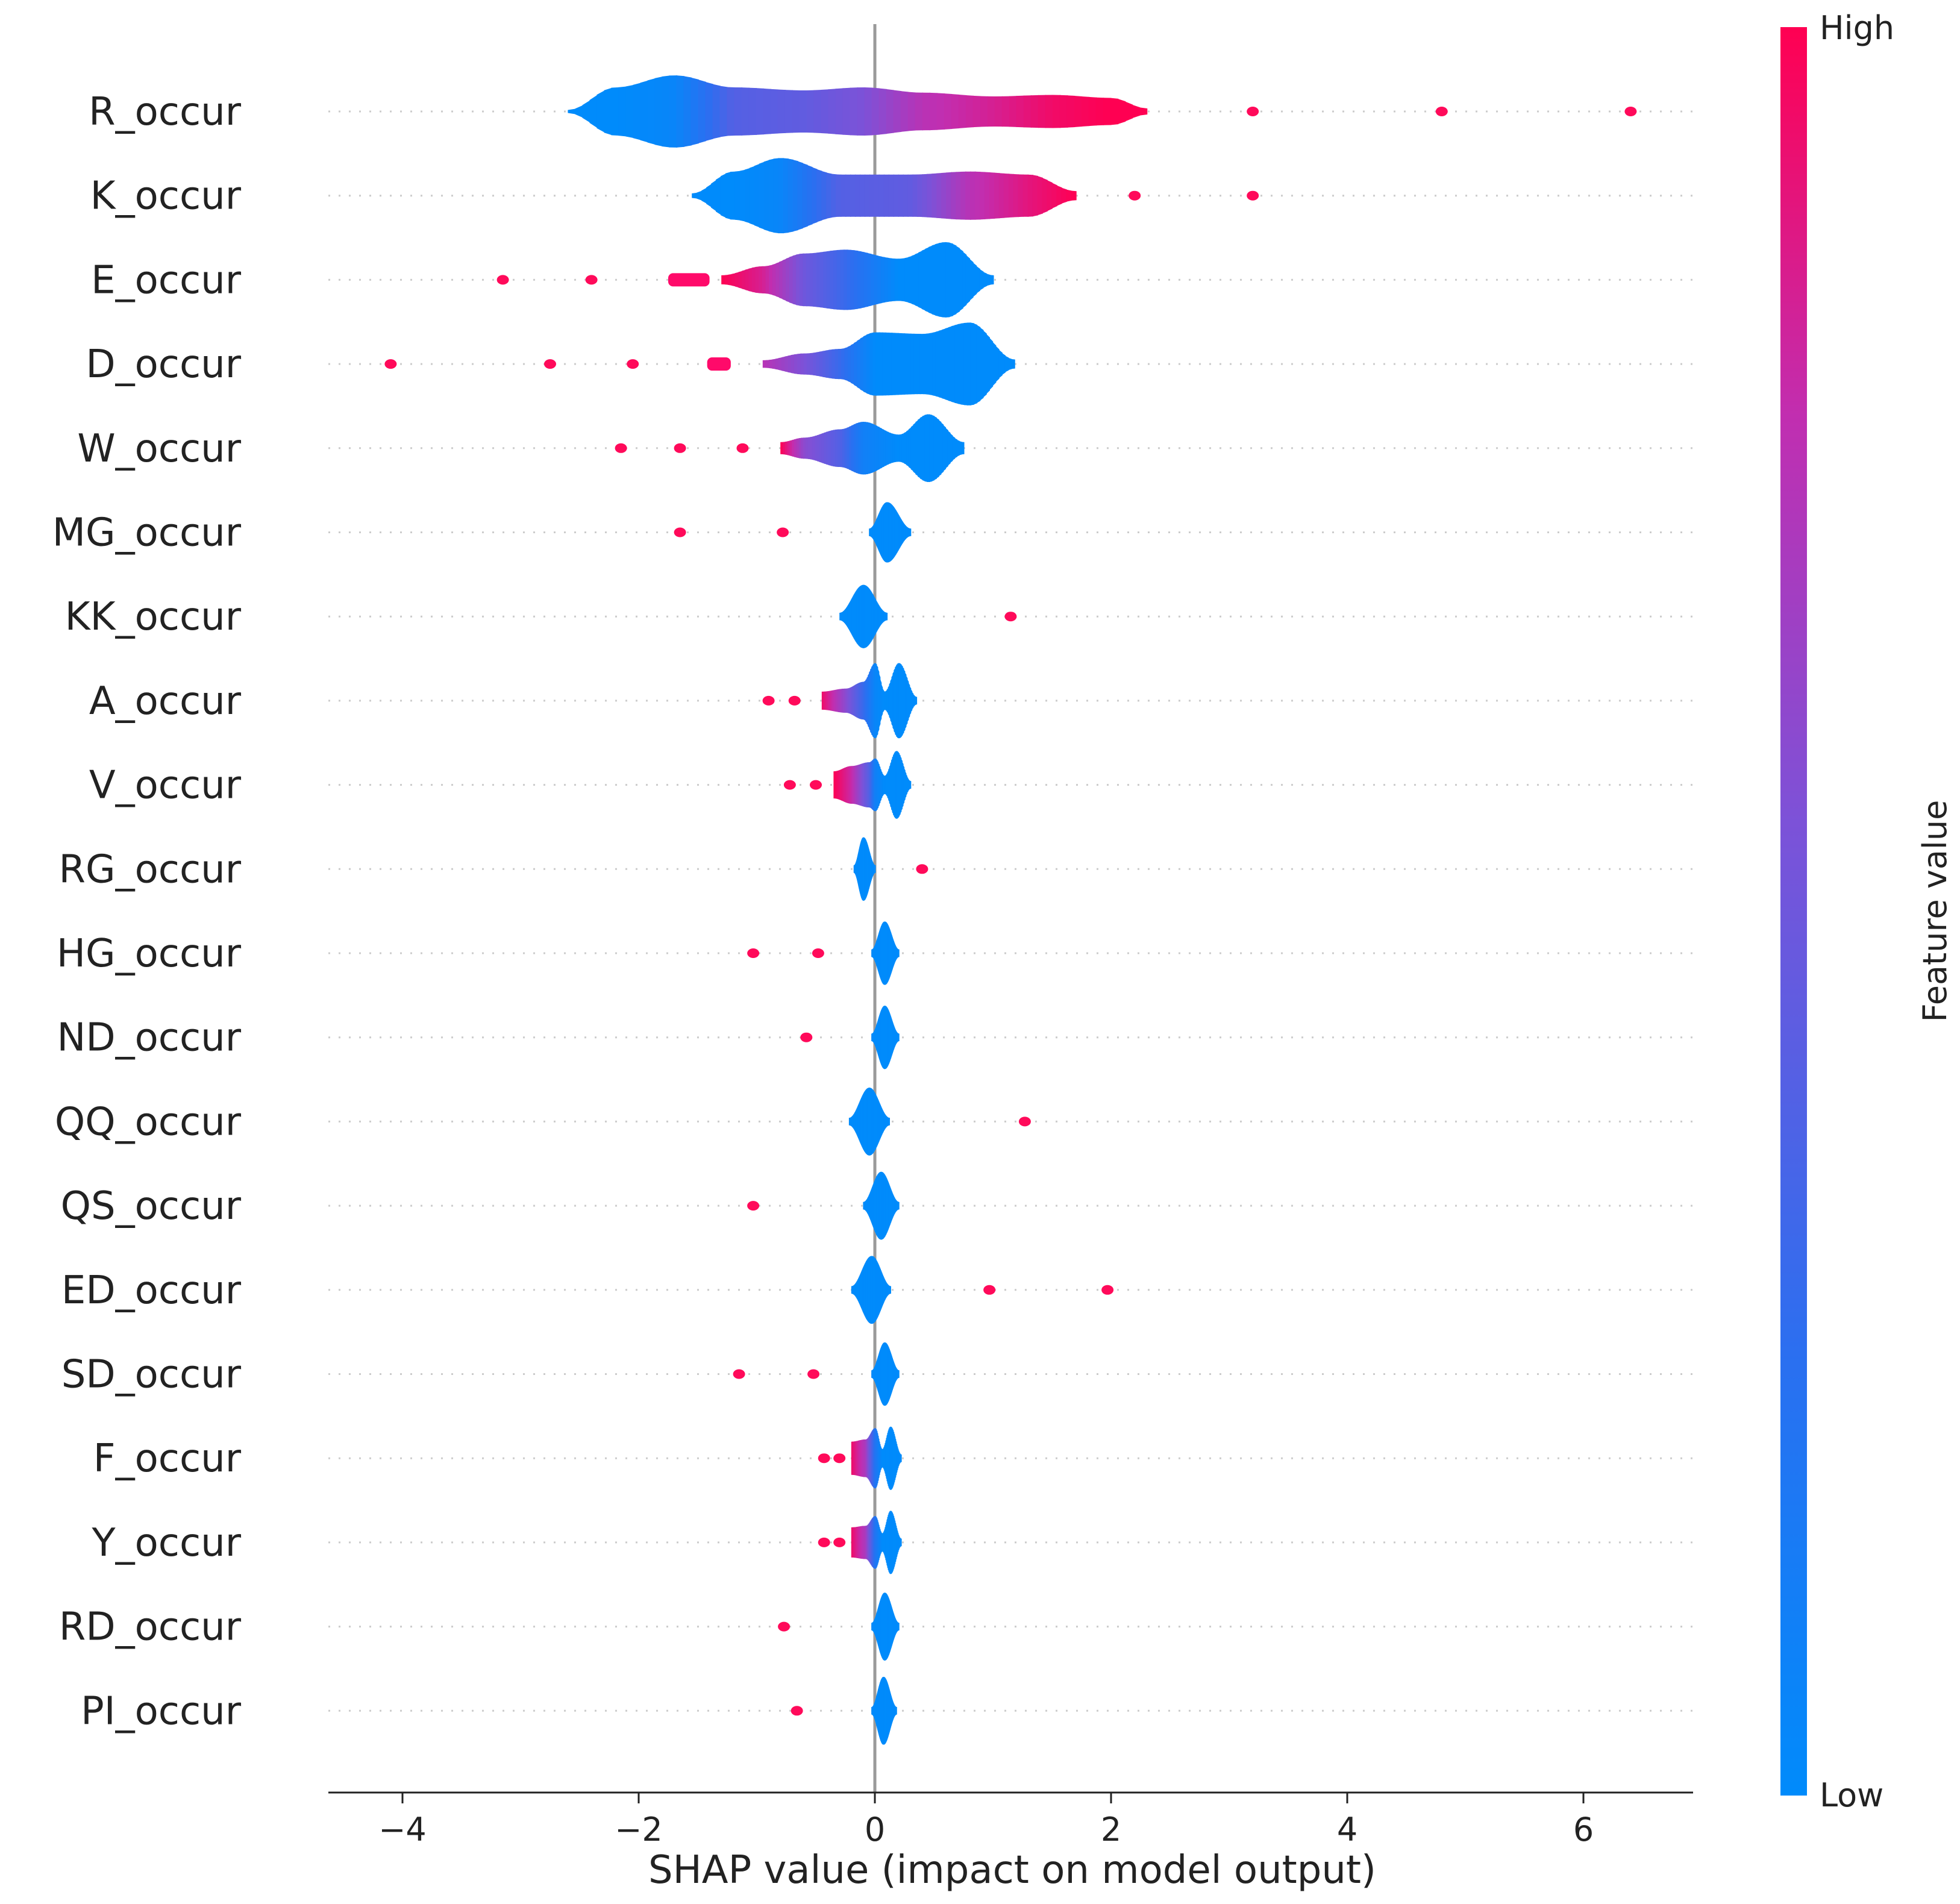  Describe the element at coordinates (165, 702) in the screenshot. I see `feature-label: A_occur` at that location.